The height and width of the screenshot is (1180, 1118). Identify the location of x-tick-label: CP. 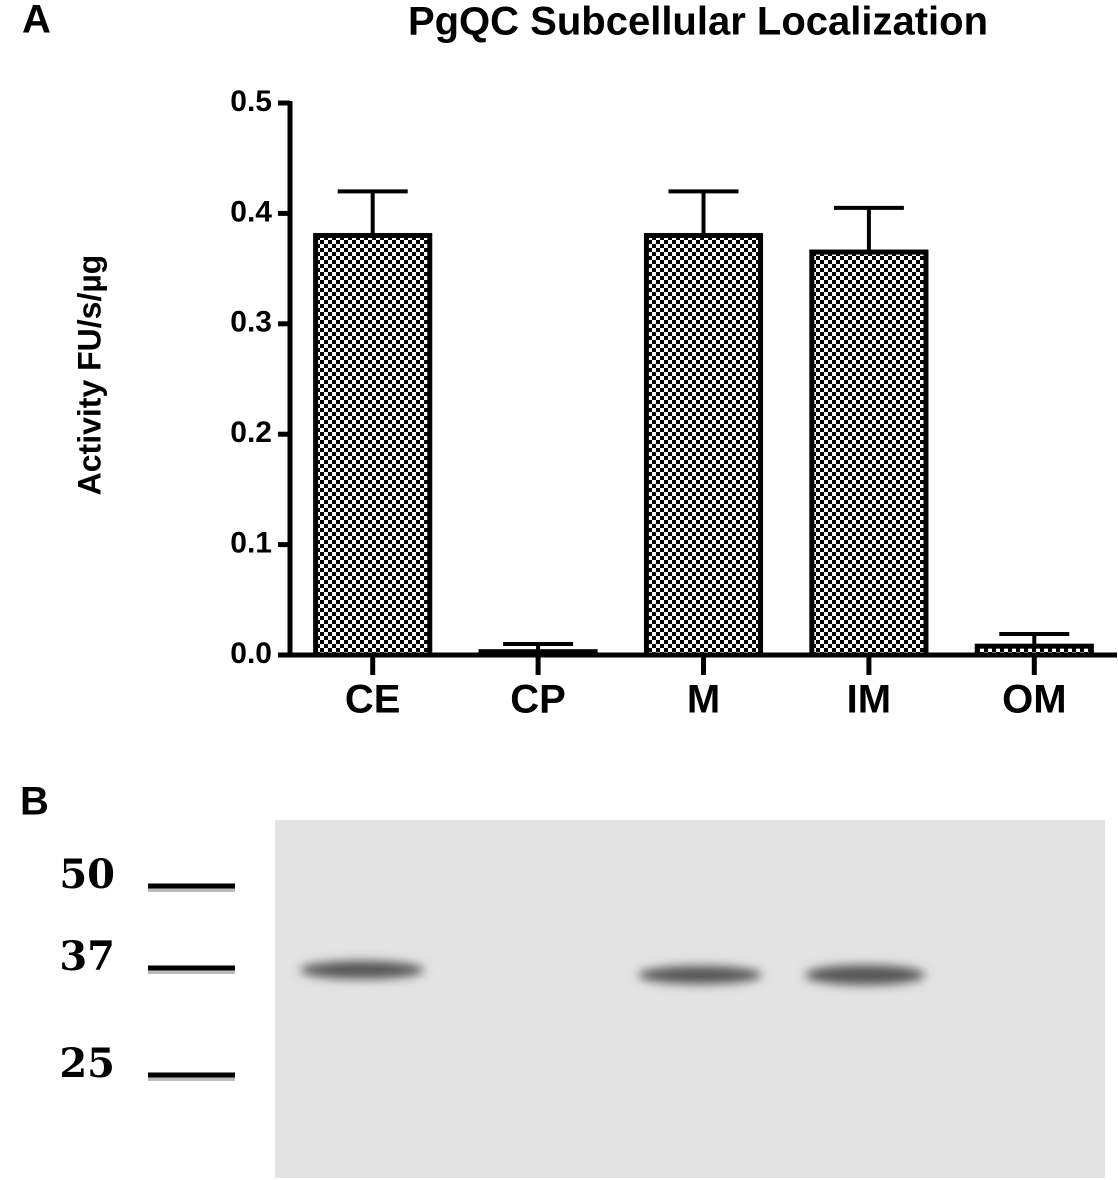
(538, 700).